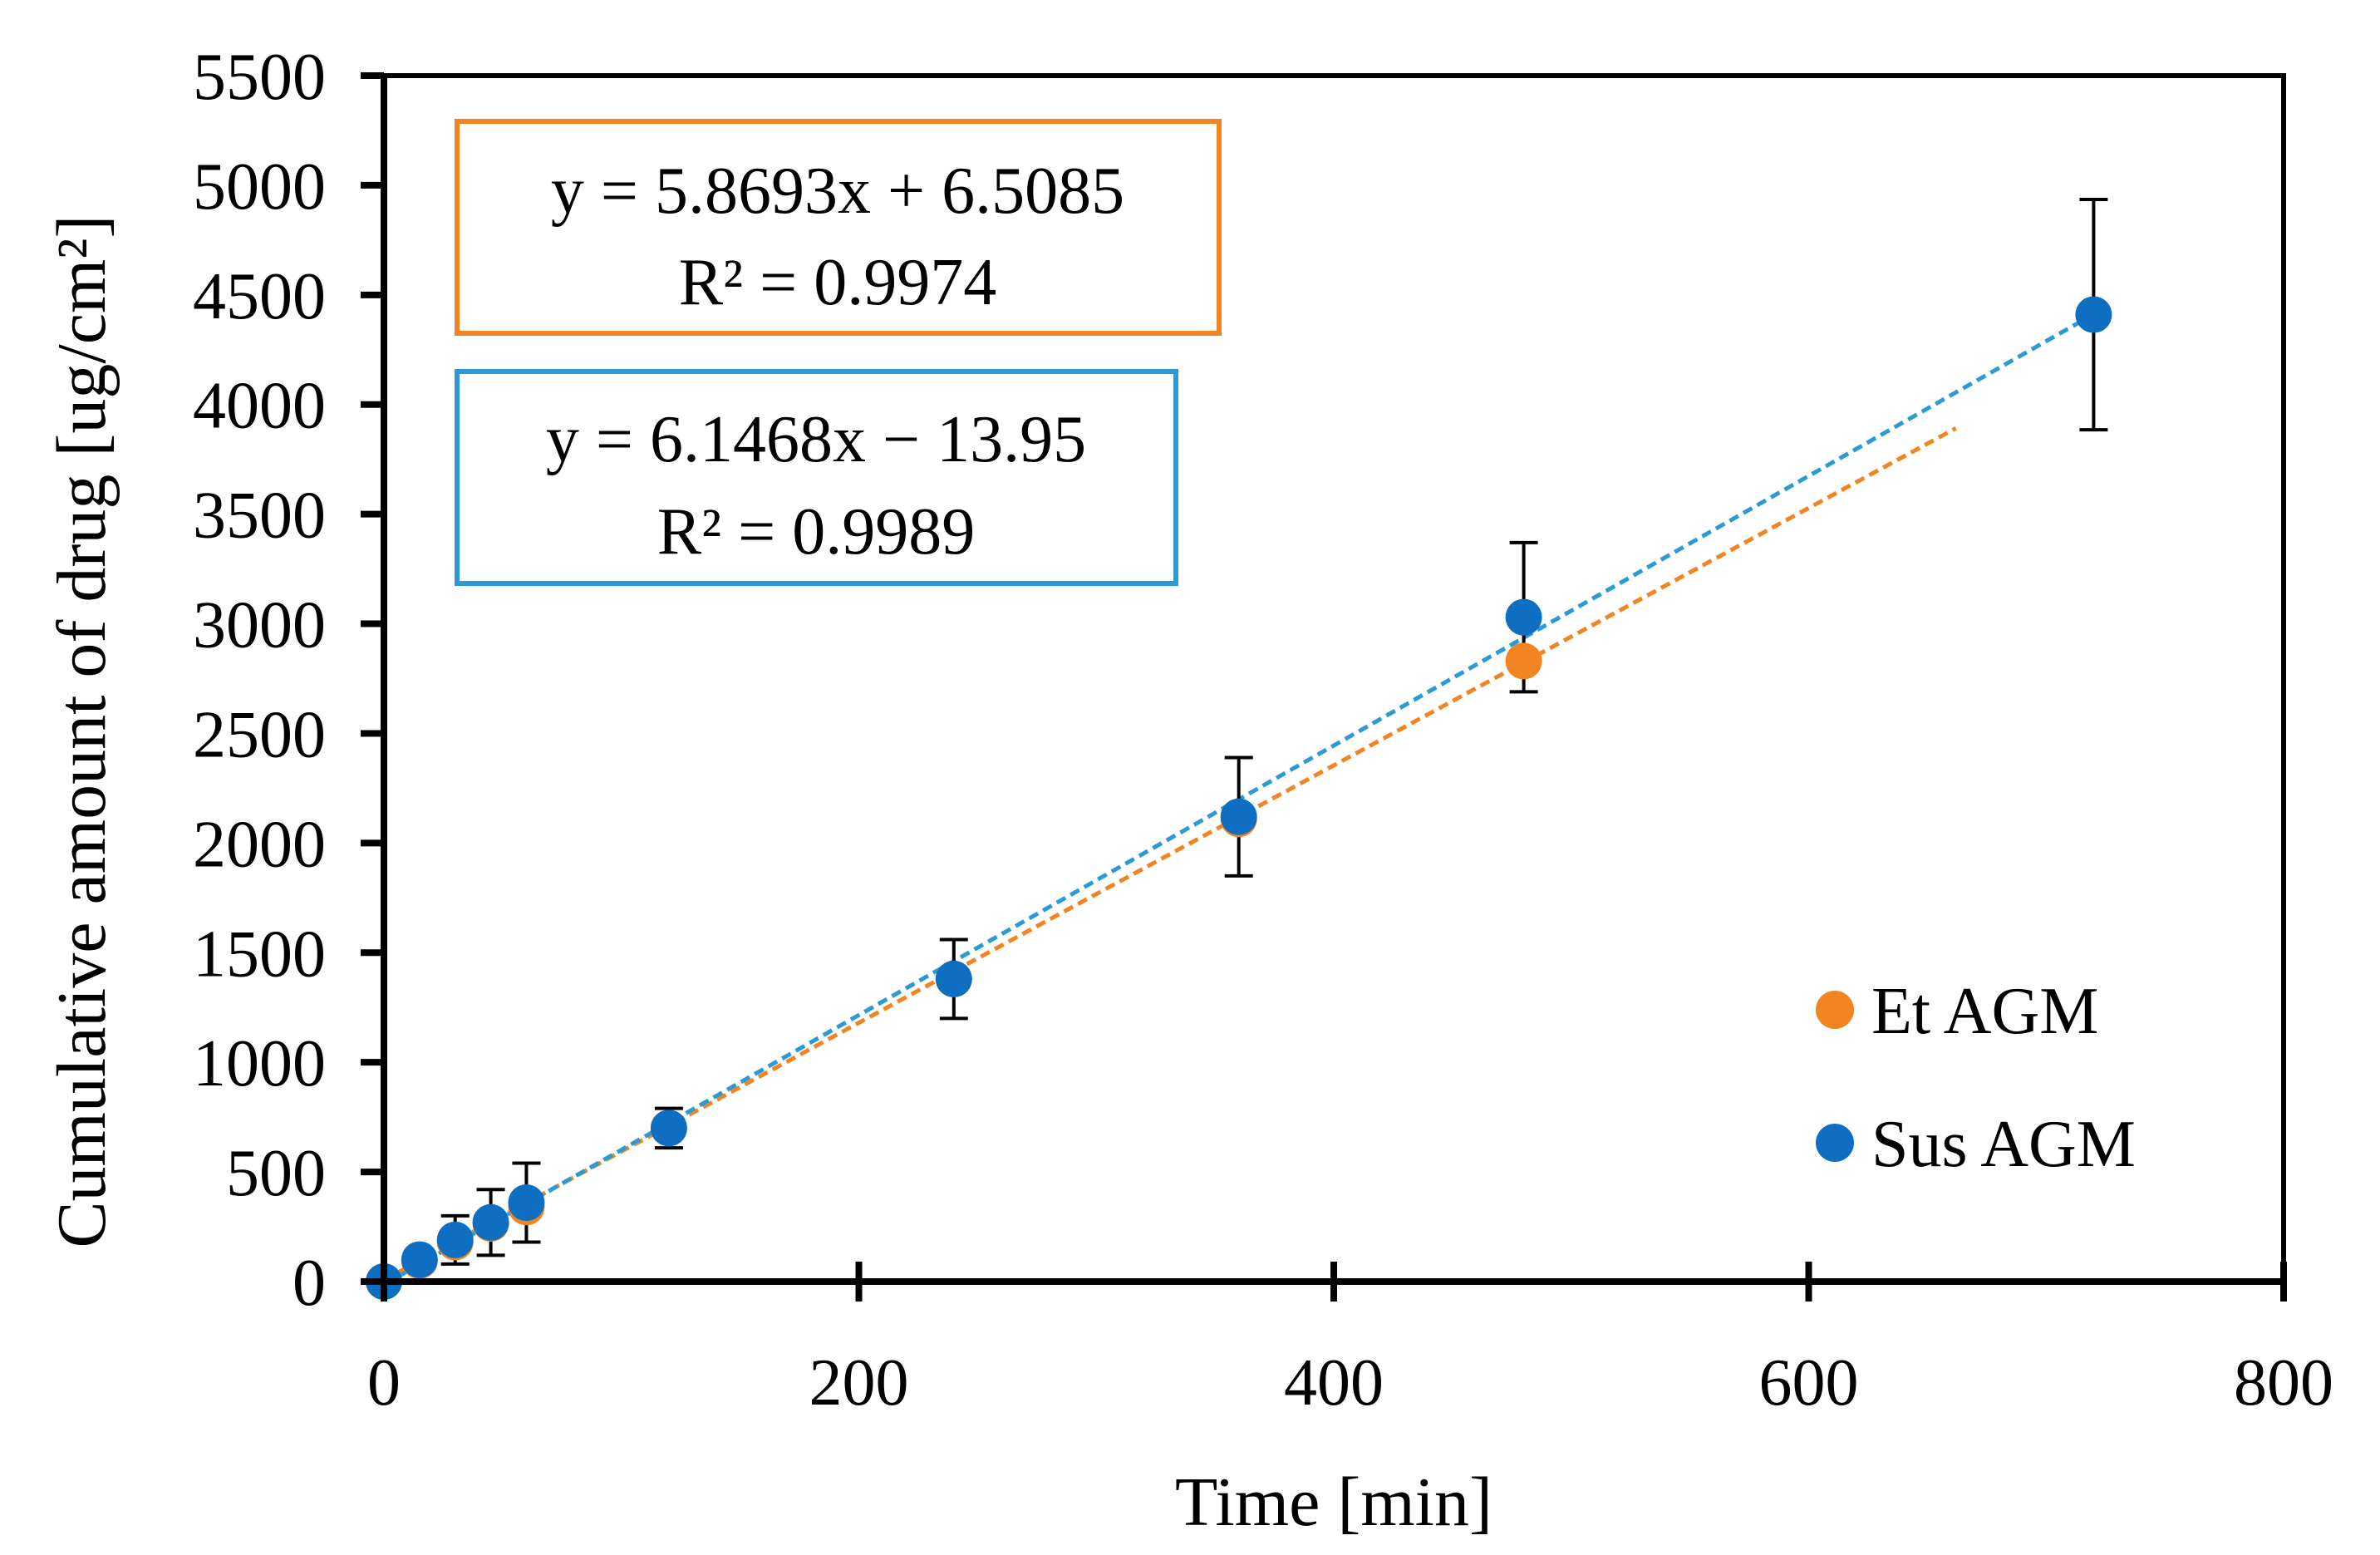 The width and height of the screenshot is (2380, 1555). What do you see at coordinates (1334, 1383) in the screenshot?
I see `x-tick-label: 400` at bounding box center [1334, 1383].